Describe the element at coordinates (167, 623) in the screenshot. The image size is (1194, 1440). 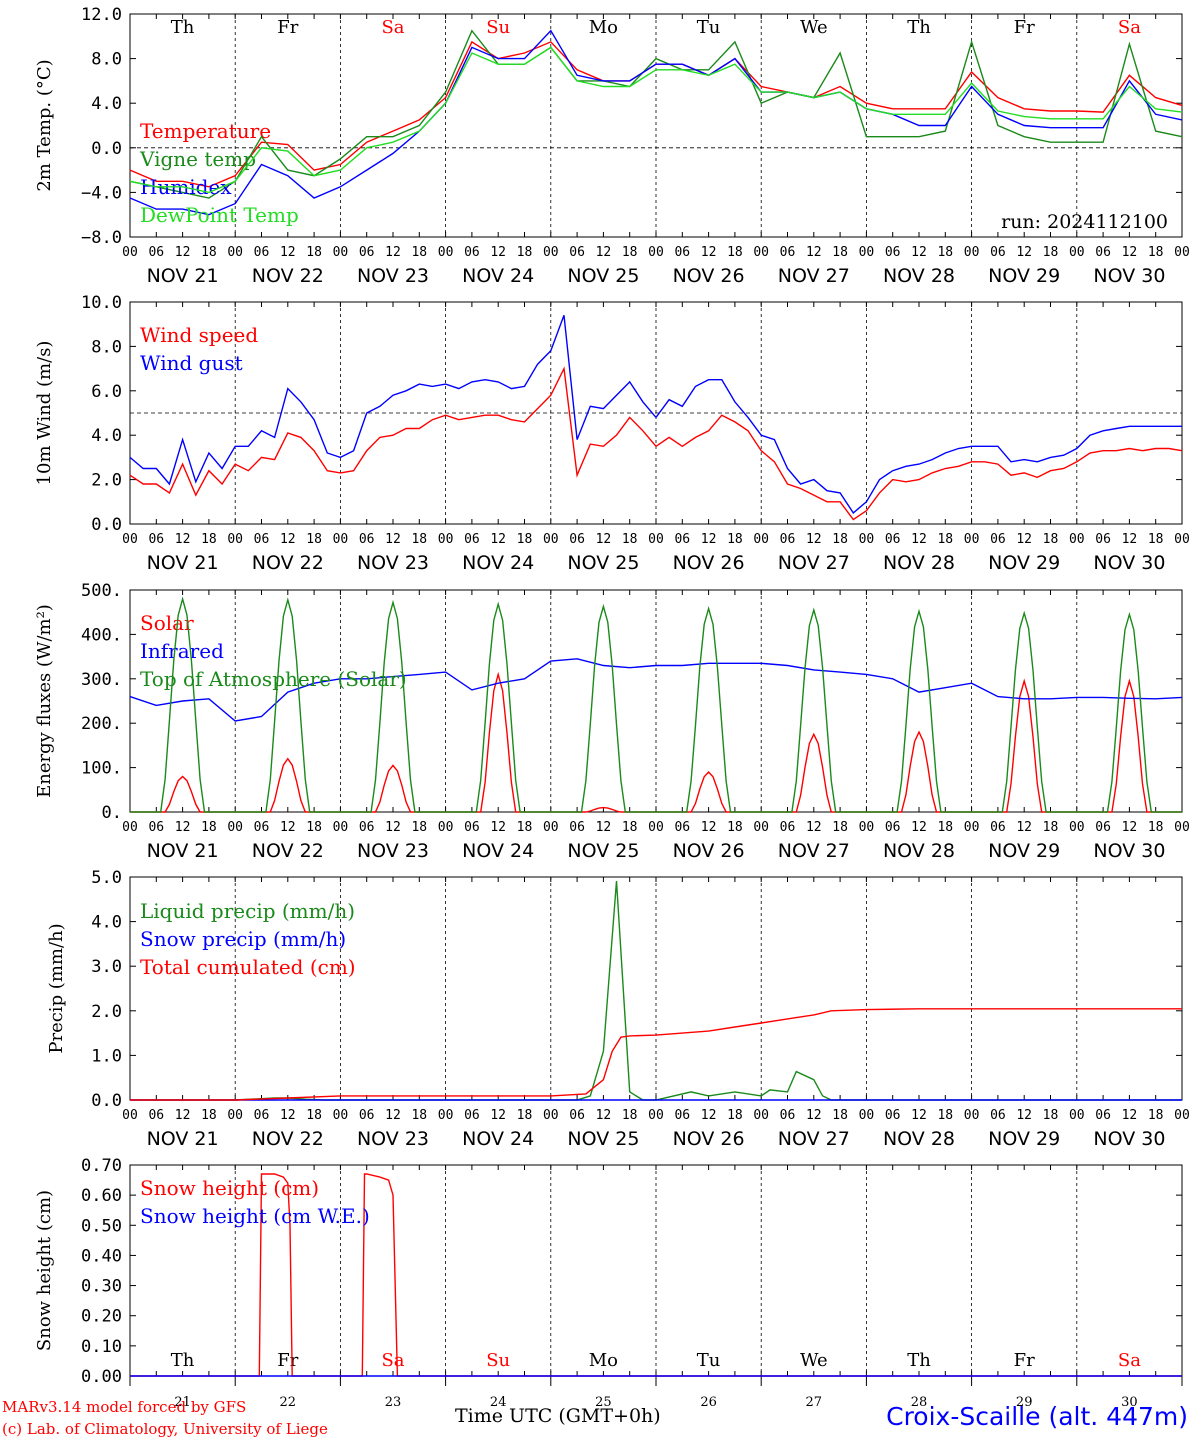
I see `legend-entry: Solar` at that location.